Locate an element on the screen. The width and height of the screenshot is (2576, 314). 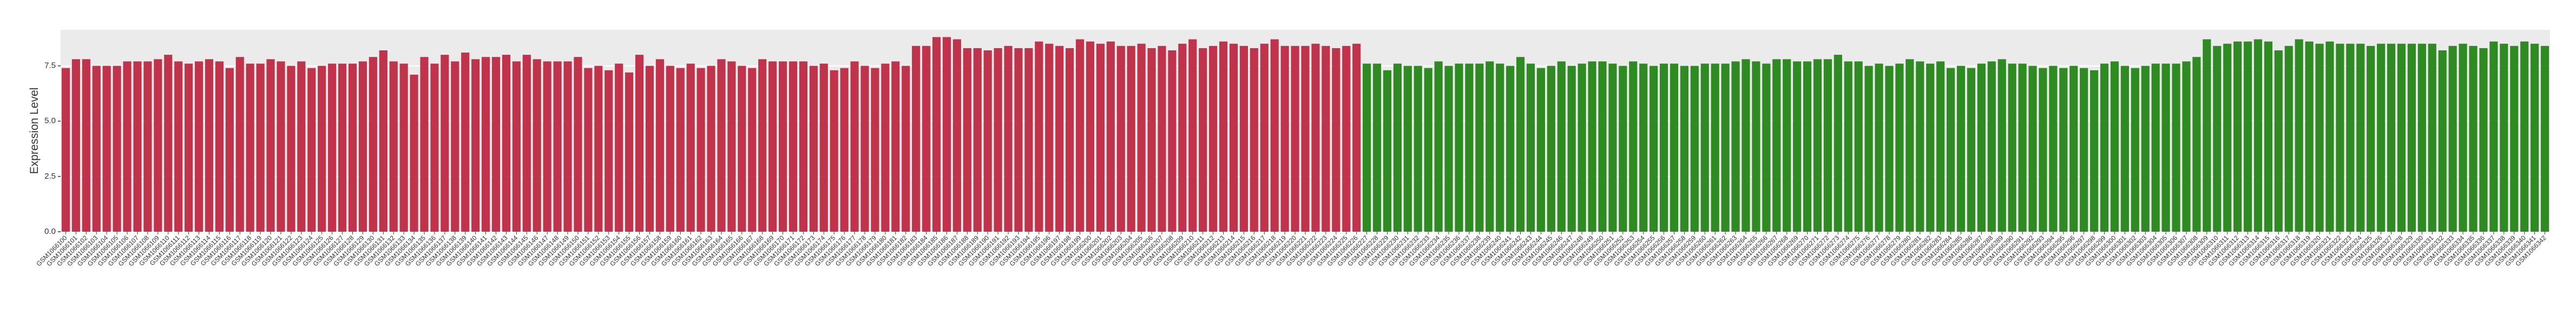
y-tick-label: 5.0 is located at coordinates (50, 121).